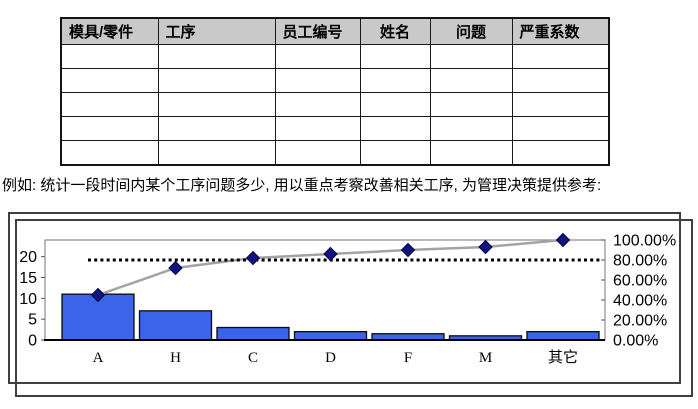  What do you see at coordinates (32, 341) in the screenshot?
I see `left-axis-tick-label: 0` at bounding box center [32, 341].